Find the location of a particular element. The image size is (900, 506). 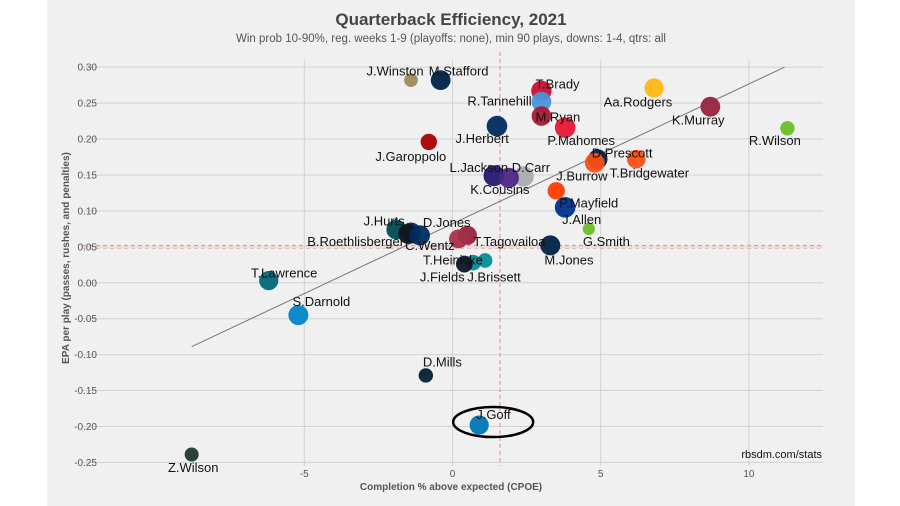

point-label: L.Jackson is located at coordinates (479, 167).